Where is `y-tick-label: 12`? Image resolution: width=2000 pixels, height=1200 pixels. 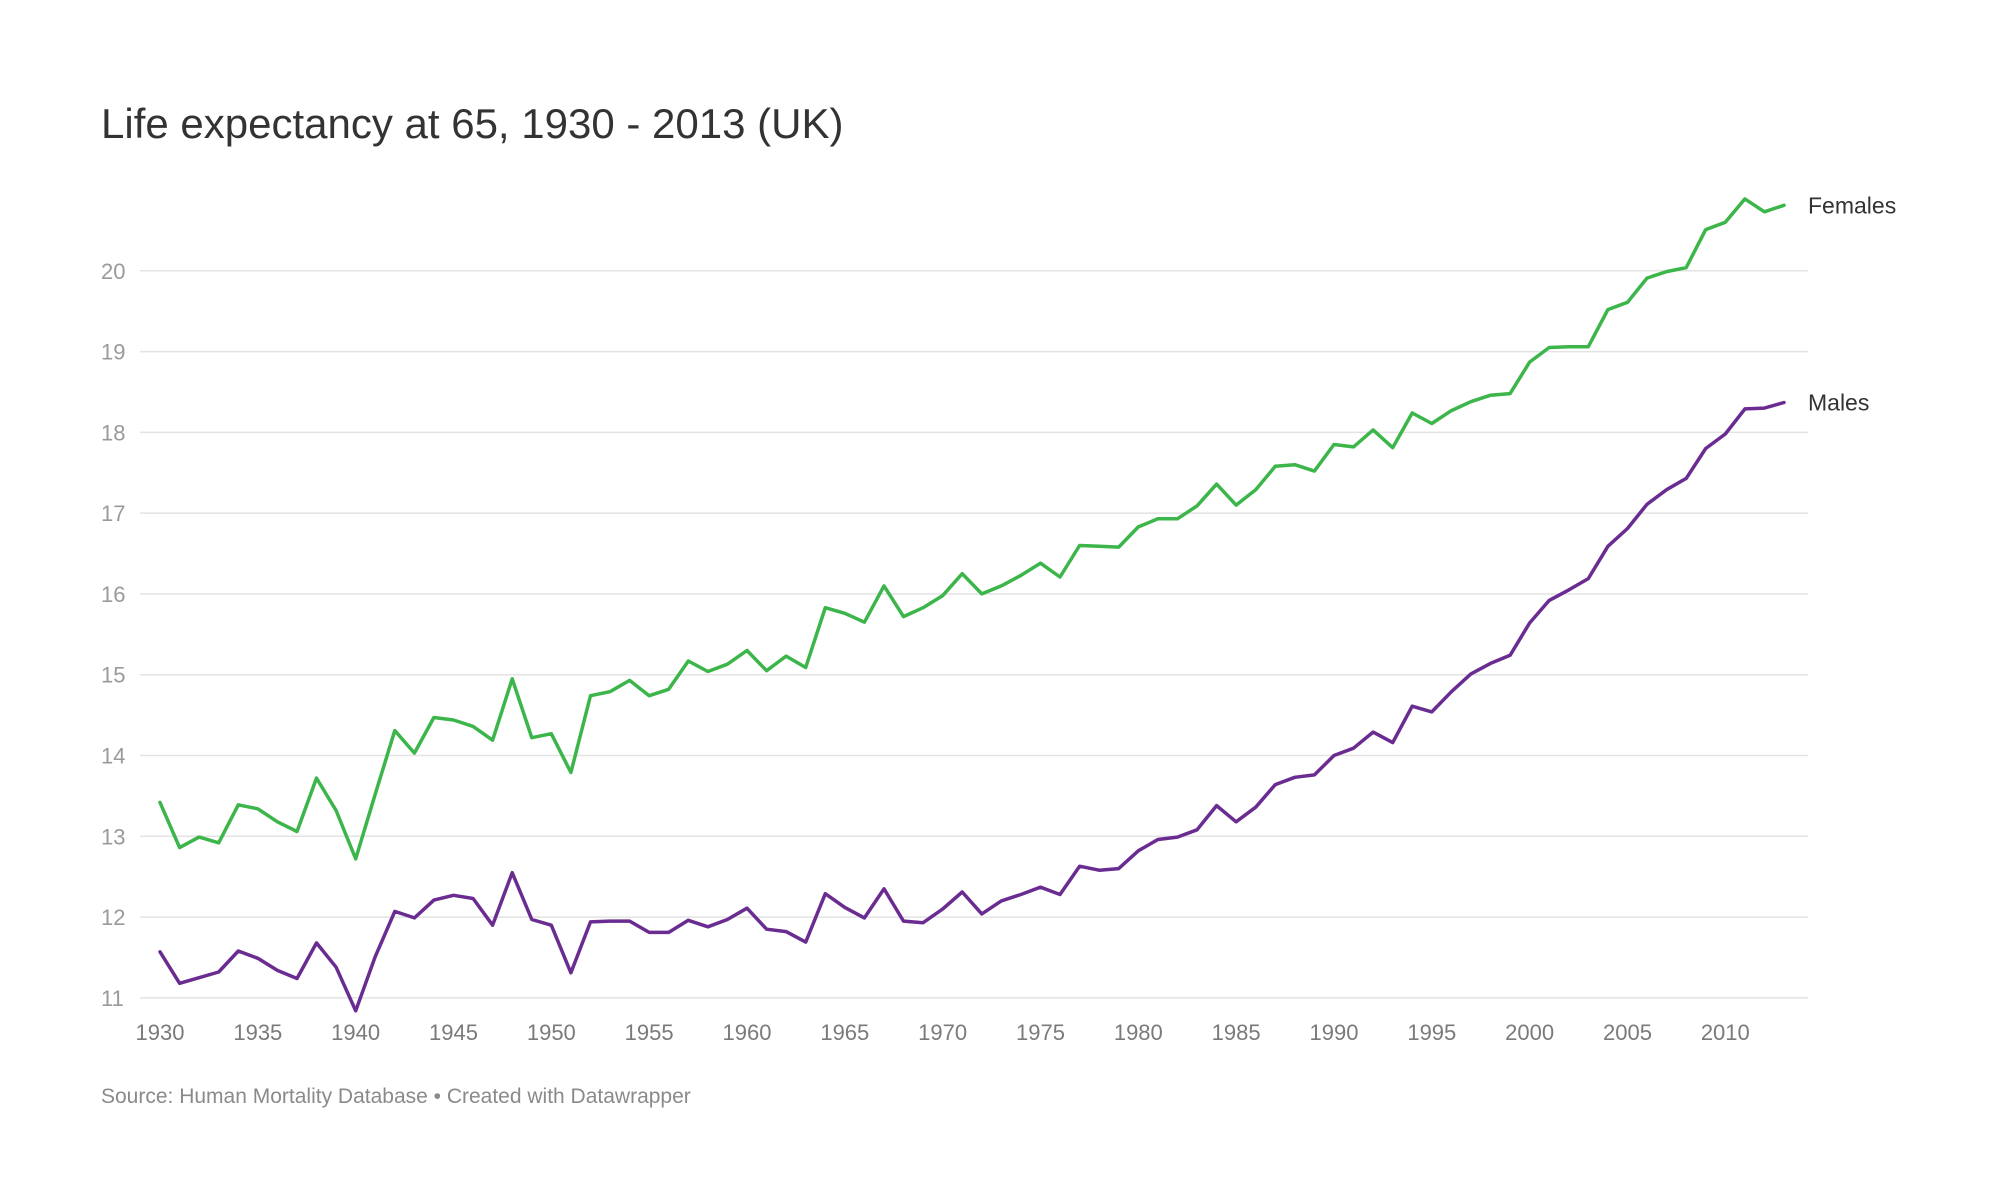 y-tick-label: 12 is located at coordinates (113, 917).